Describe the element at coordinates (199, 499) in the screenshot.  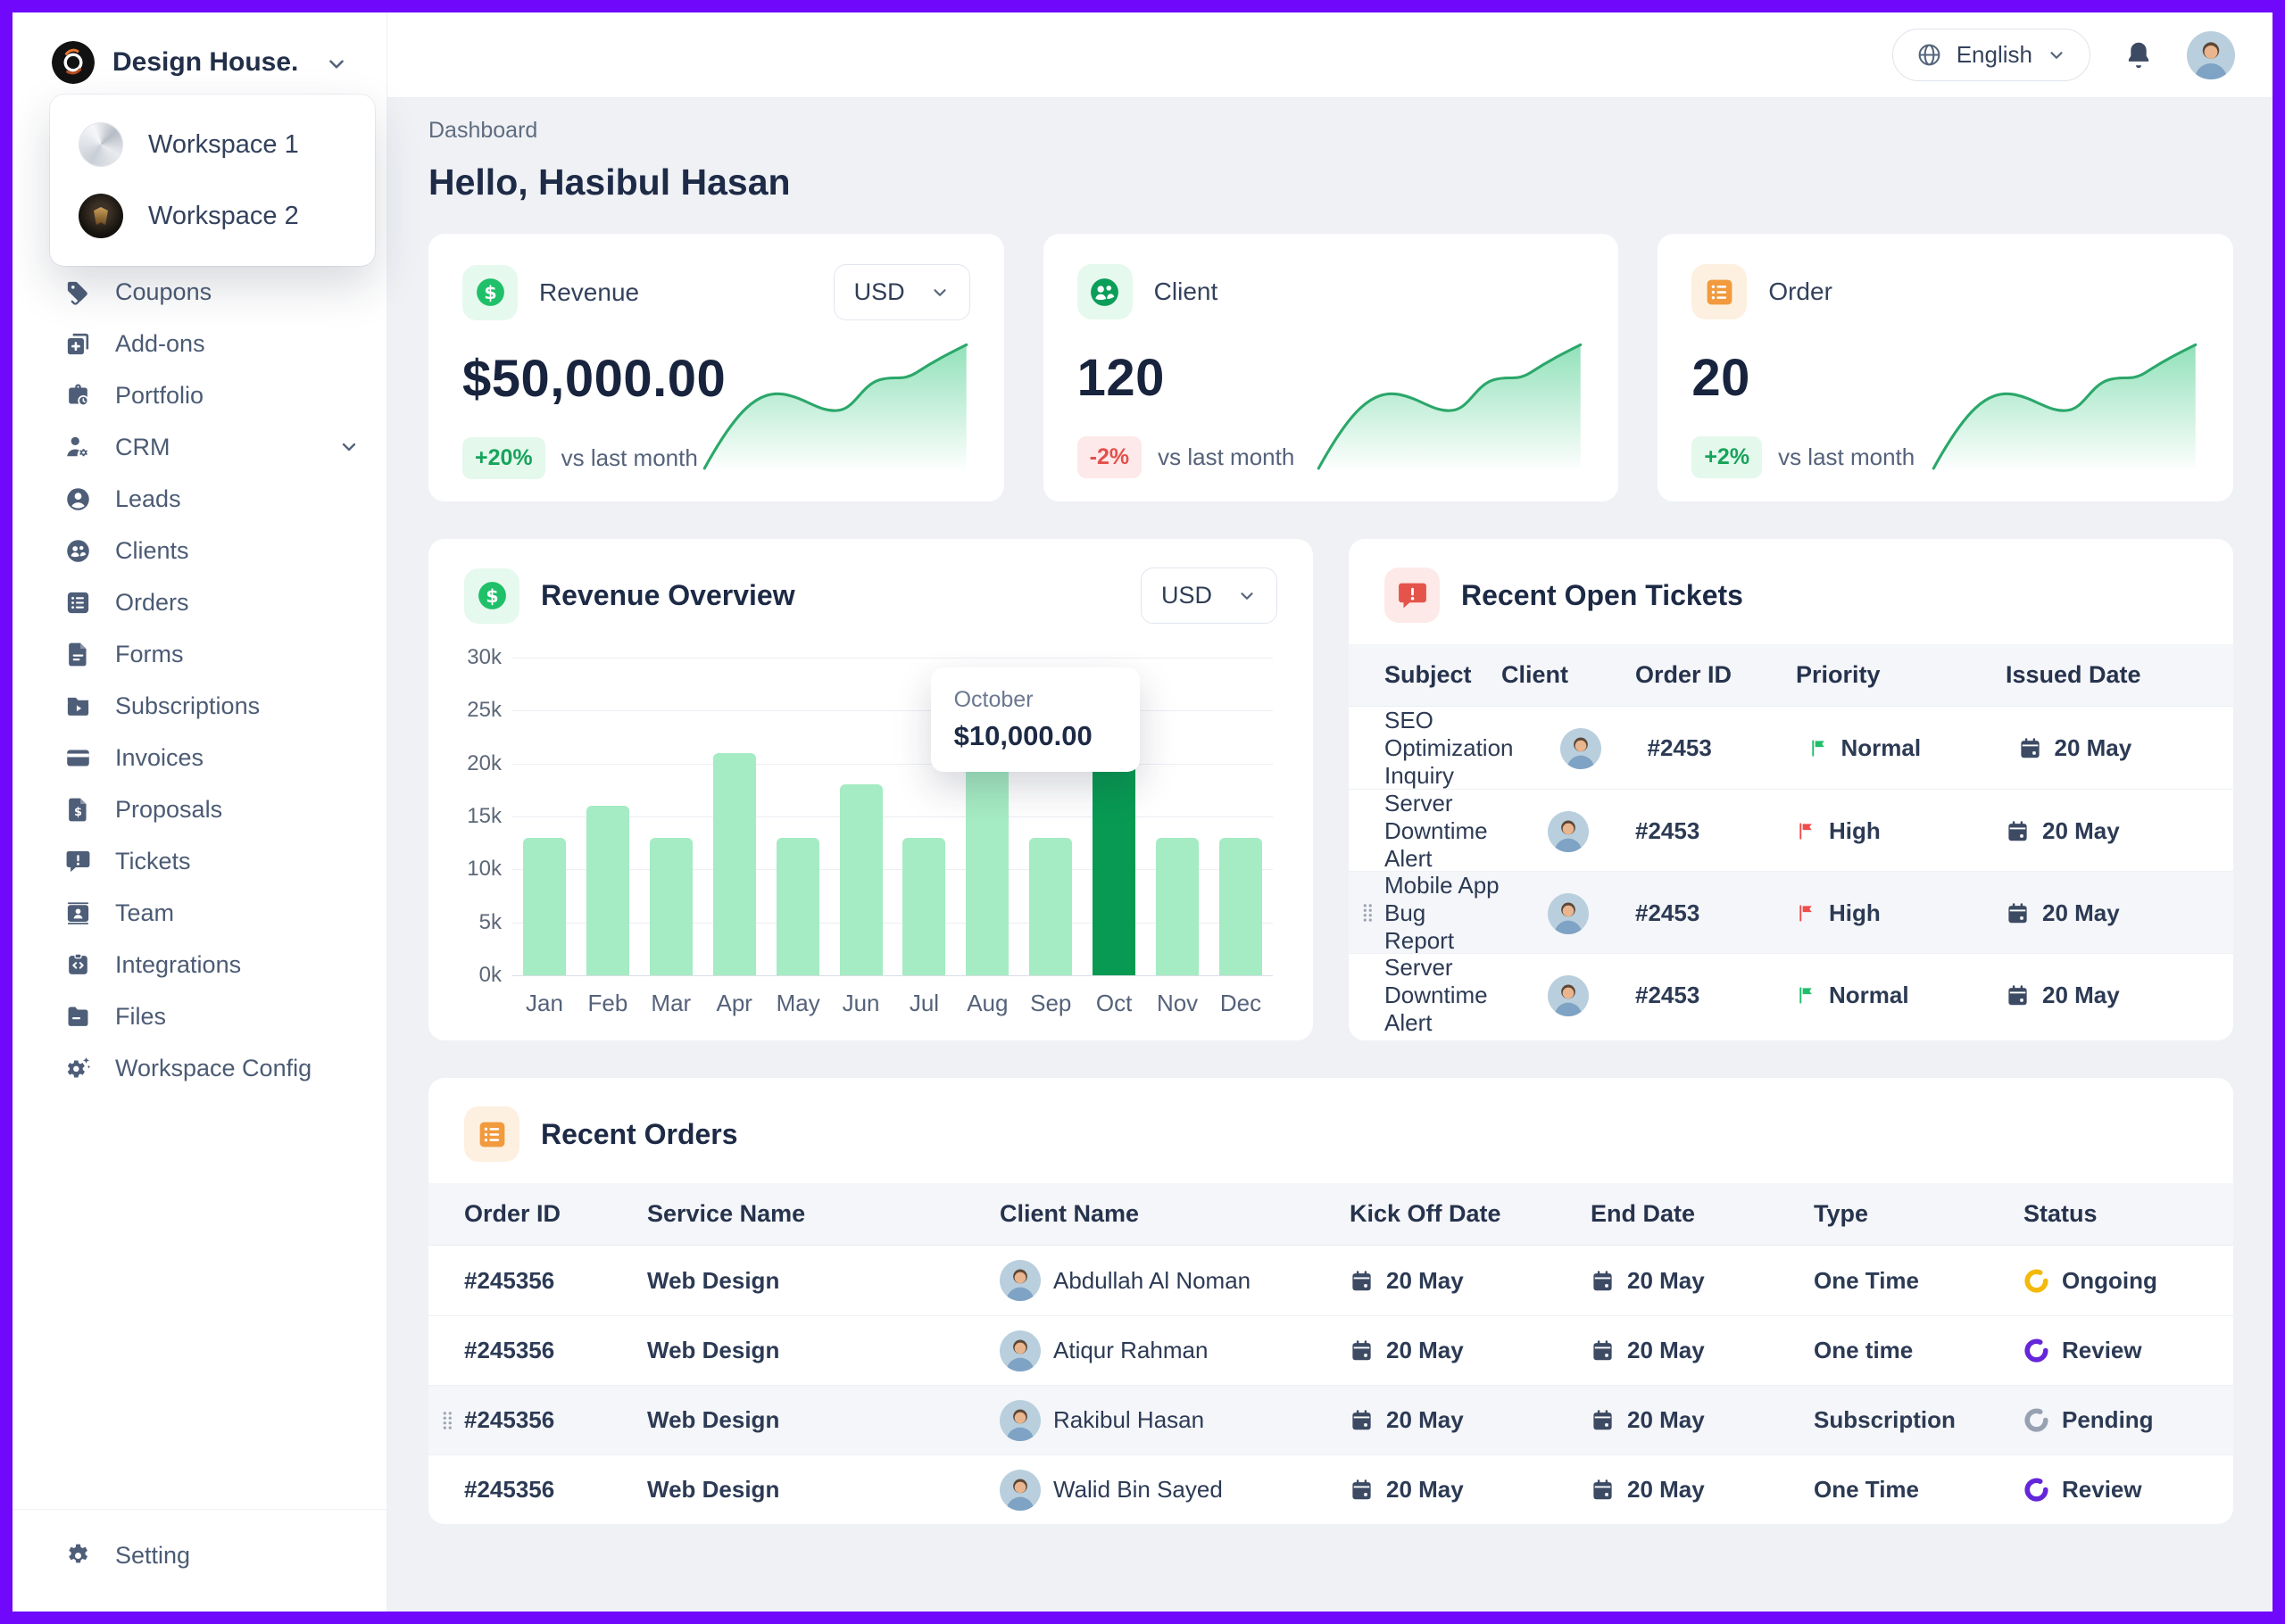
I see `sidebar-item: Leads` at that location.